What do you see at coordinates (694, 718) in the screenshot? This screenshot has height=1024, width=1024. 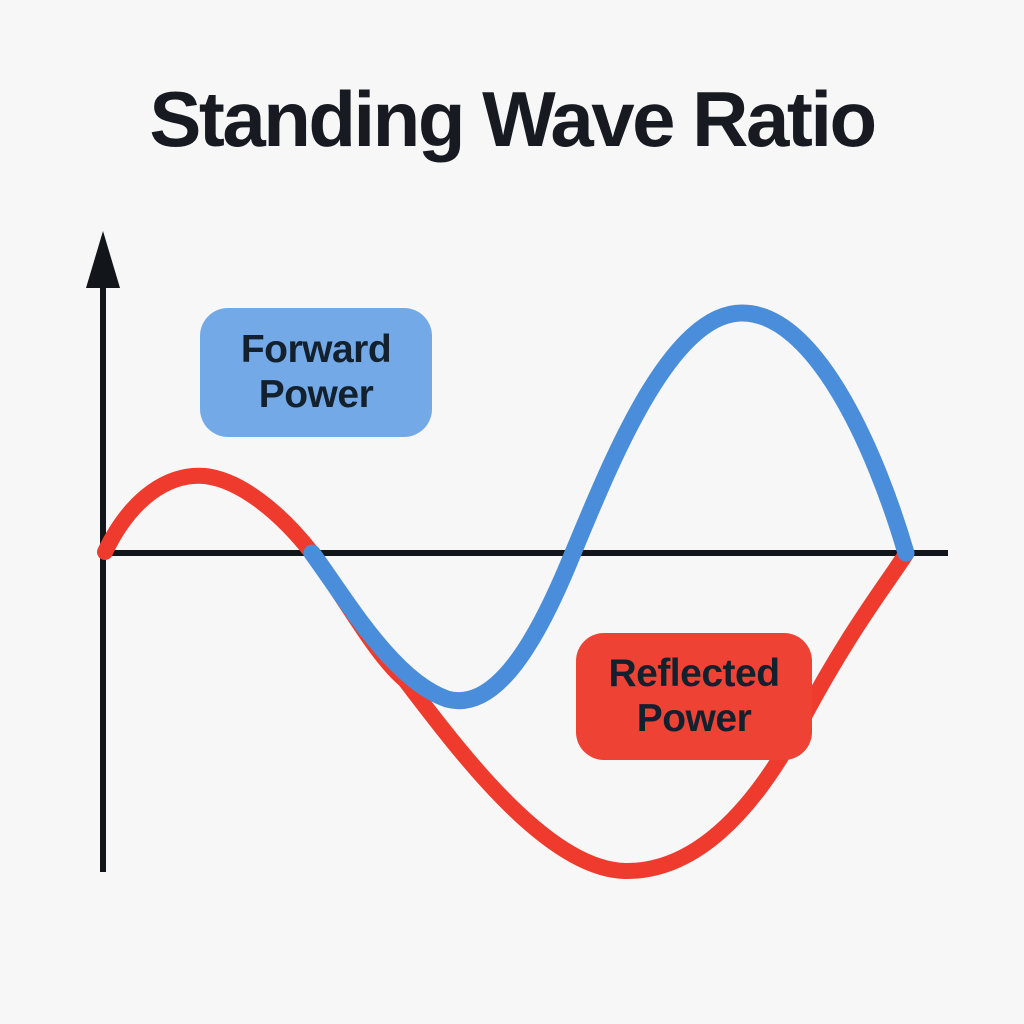 I see `reflected-power-label-line2: Power` at bounding box center [694, 718].